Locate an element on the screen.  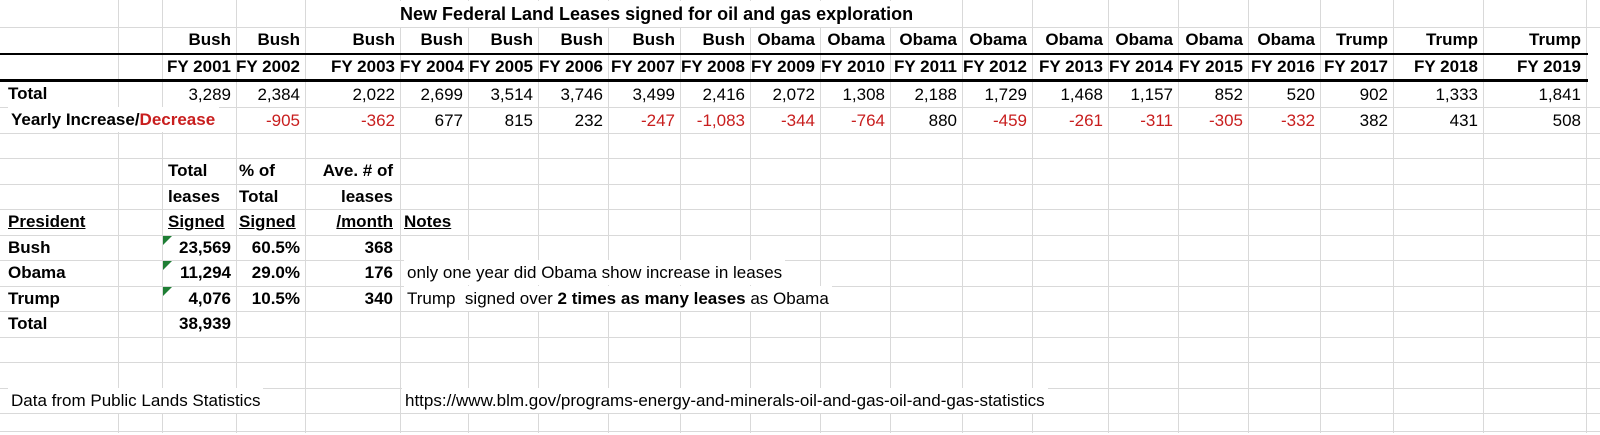
yearly-change-cell: -261 is located at coordinates (1085, 120).